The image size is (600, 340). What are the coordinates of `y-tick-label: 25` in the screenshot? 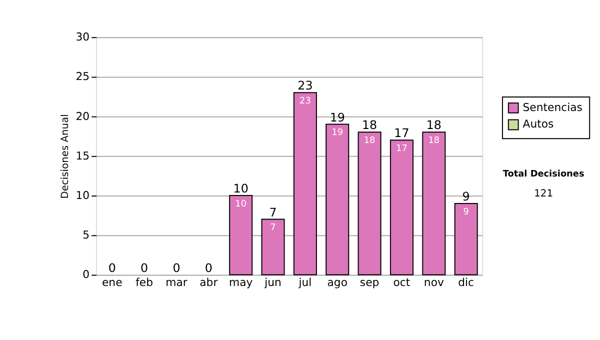 It's located at (83, 77).